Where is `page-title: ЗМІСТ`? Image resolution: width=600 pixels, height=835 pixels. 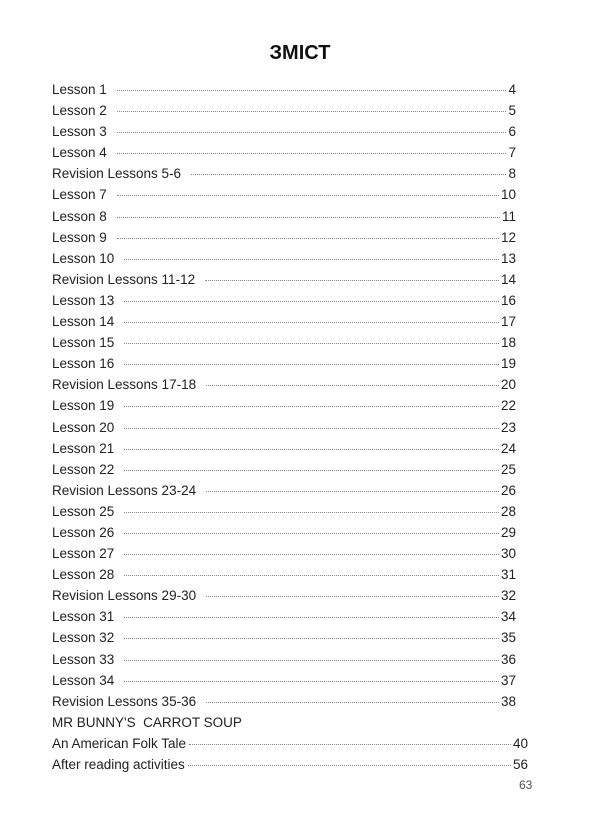
page-title: ЗМІСТ is located at coordinates (300, 53).